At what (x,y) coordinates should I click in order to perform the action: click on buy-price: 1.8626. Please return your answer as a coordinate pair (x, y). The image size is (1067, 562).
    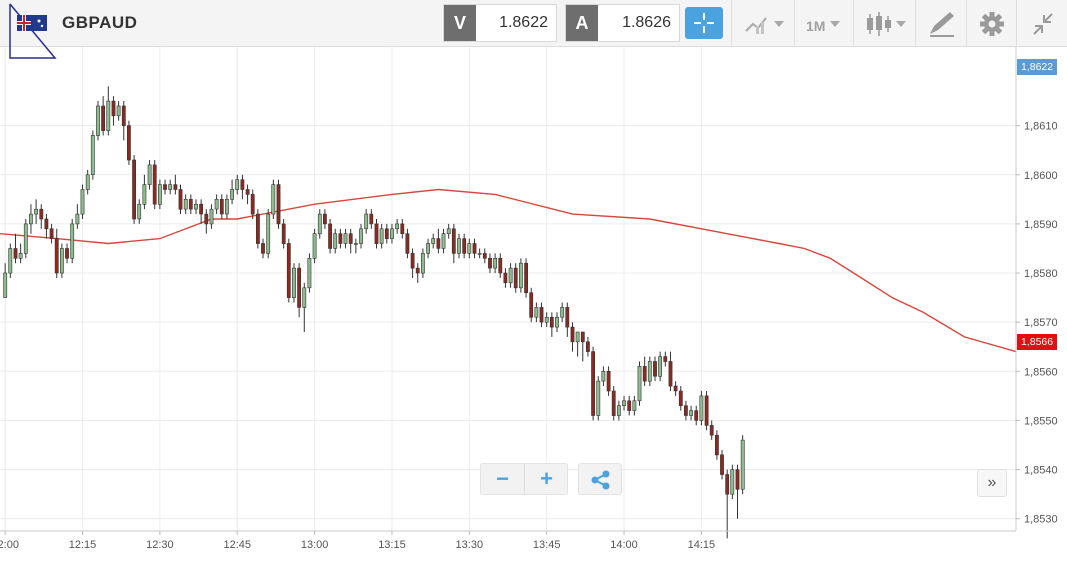
    Looking at the image, I should click on (646, 22).